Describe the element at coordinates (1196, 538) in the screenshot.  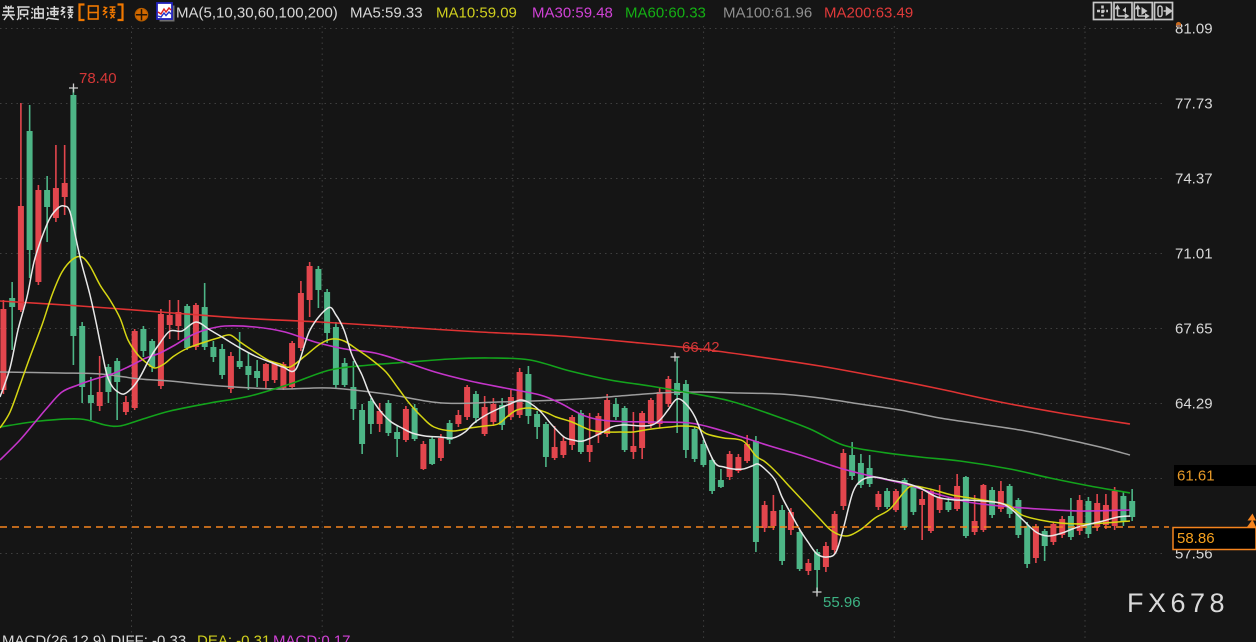
I see `svg-text: 58.86` at that location.